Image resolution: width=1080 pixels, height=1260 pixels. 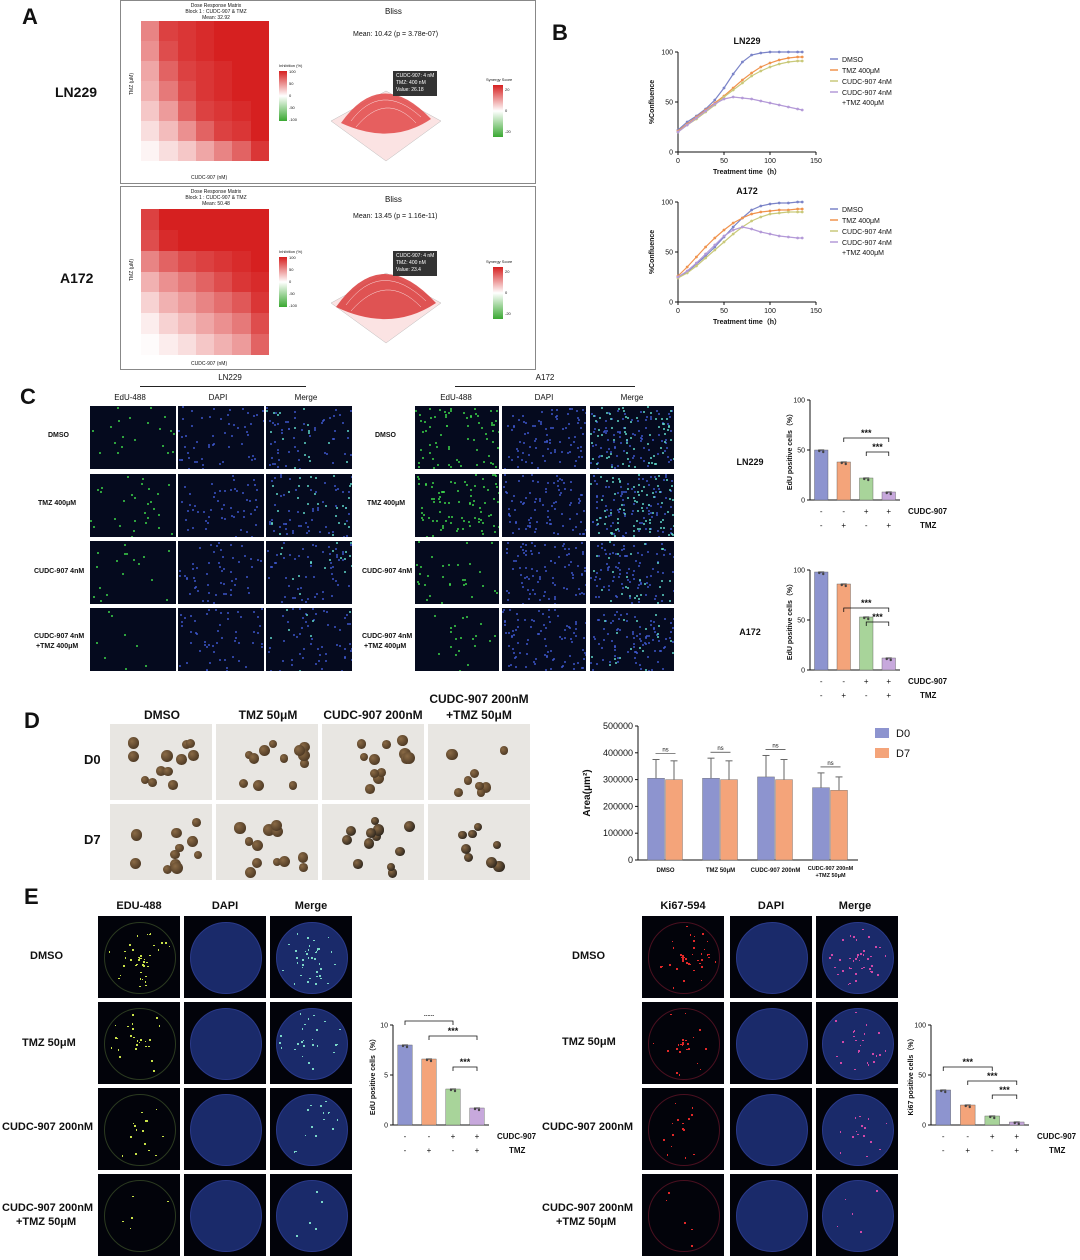 I want to click on a-tooltip-line: Value: 23.4, so click(x=408, y=270).